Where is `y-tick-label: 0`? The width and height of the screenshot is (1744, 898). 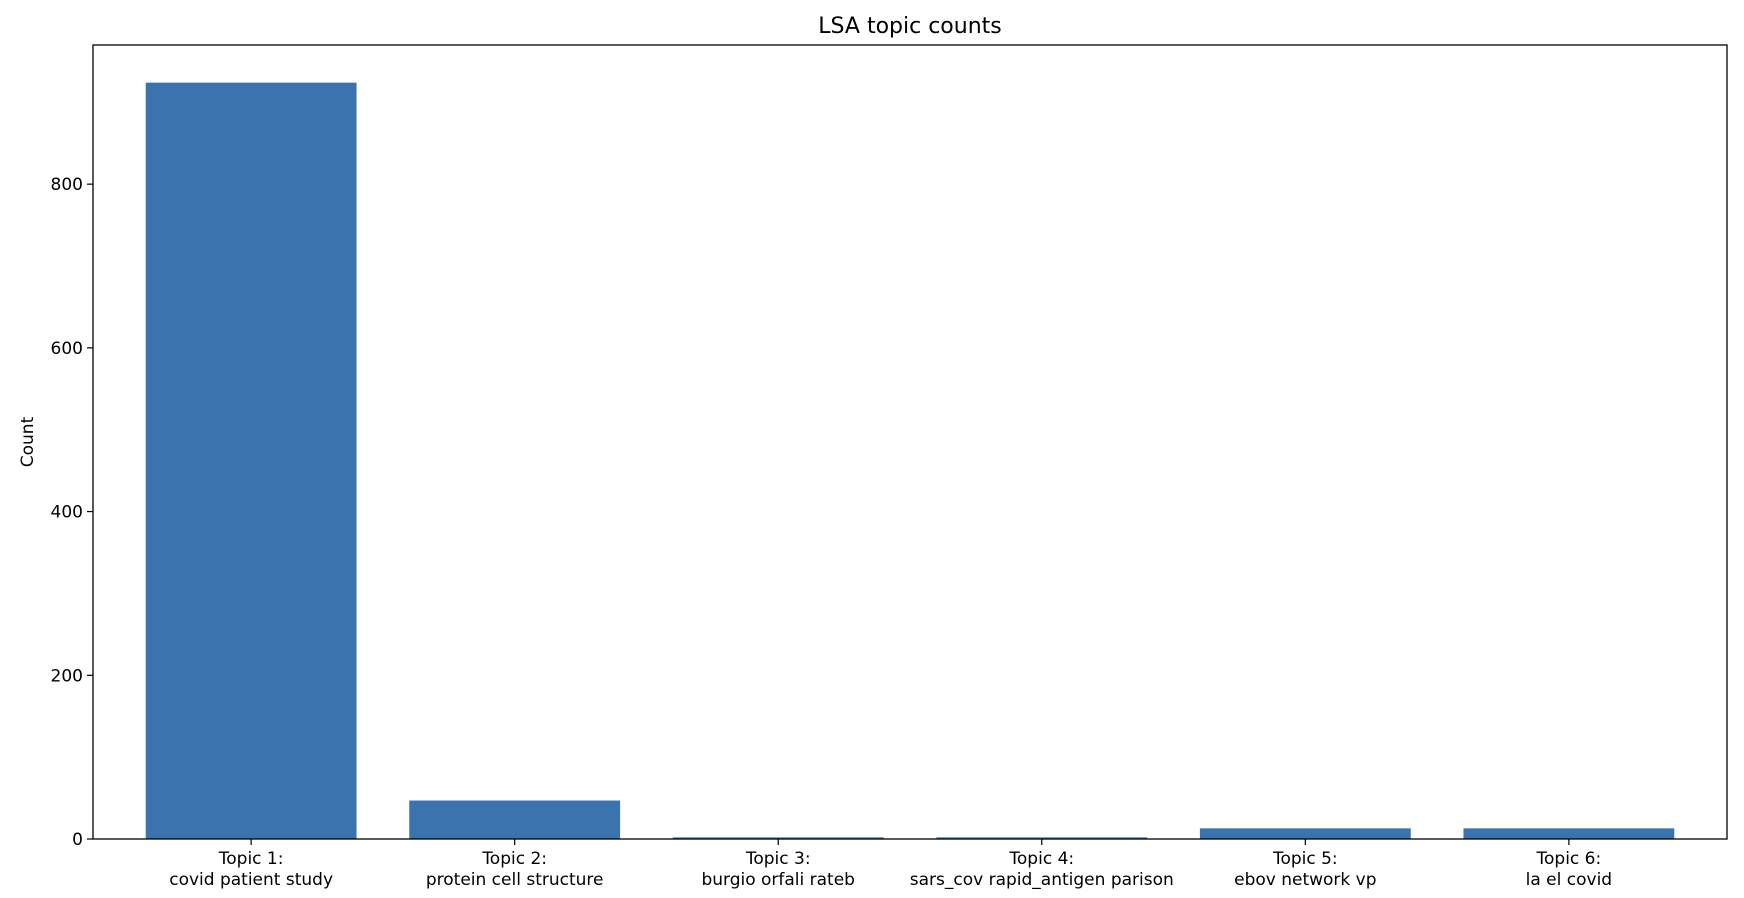
y-tick-label: 0 is located at coordinates (77, 840).